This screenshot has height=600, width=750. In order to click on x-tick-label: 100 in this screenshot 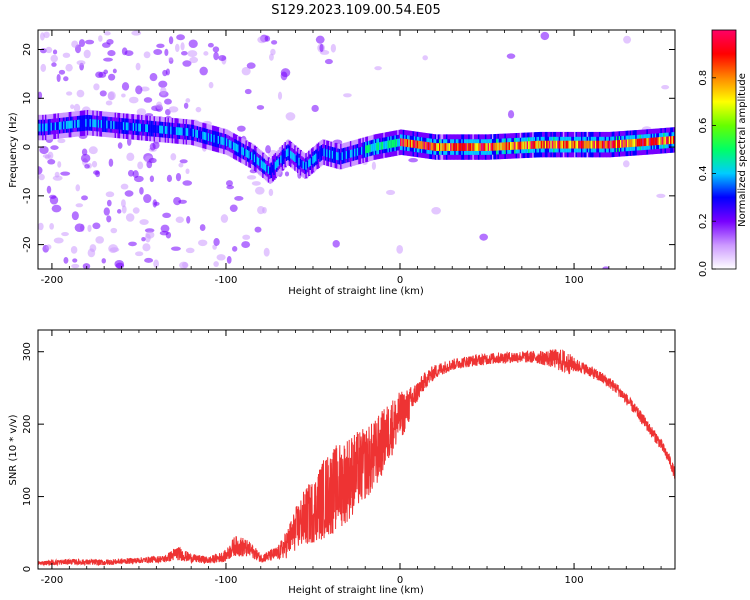, I will do `click(574, 280)`.